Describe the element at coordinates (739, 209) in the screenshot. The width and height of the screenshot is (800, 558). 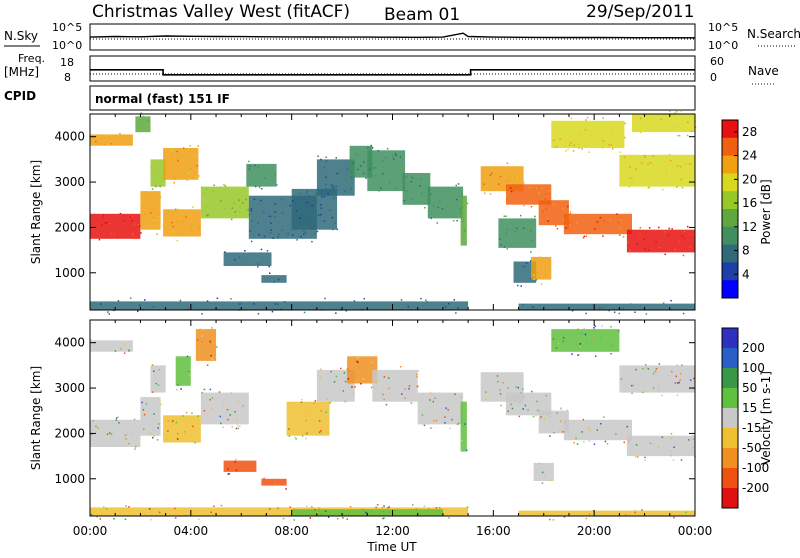
I see `power-colorbar: 28 24 20 16 12 8 4` at that location.